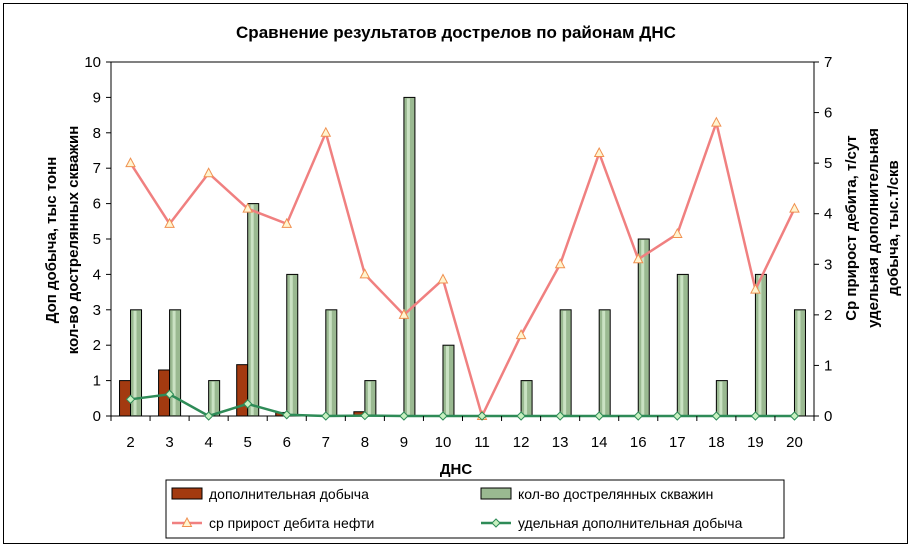  Describe the element at coordinates (248, 442) in the screenshot. I see `x-tick-label: 5` at that location.